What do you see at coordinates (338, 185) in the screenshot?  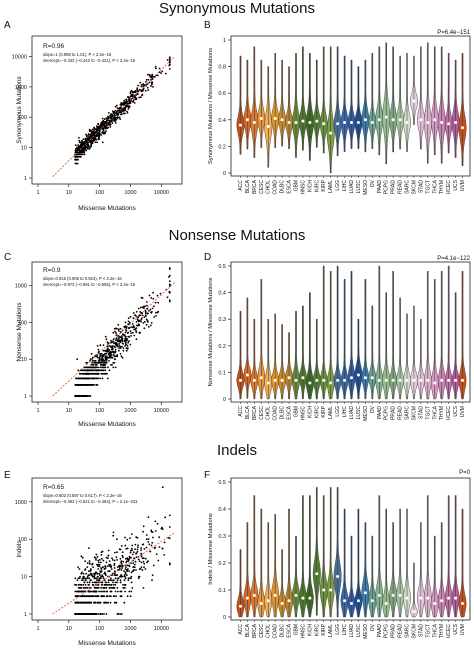 I see `x-tick-label: LGG` at bounding box center [338, 185].